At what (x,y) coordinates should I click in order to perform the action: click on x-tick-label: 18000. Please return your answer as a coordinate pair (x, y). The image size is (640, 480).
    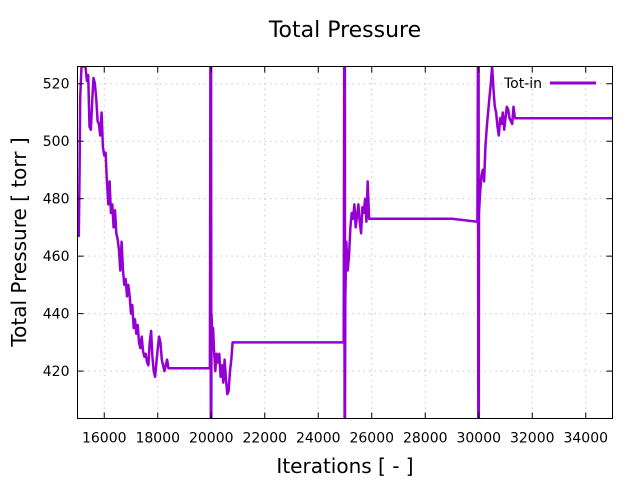
    Looking at the image, I should click on (157, 439).